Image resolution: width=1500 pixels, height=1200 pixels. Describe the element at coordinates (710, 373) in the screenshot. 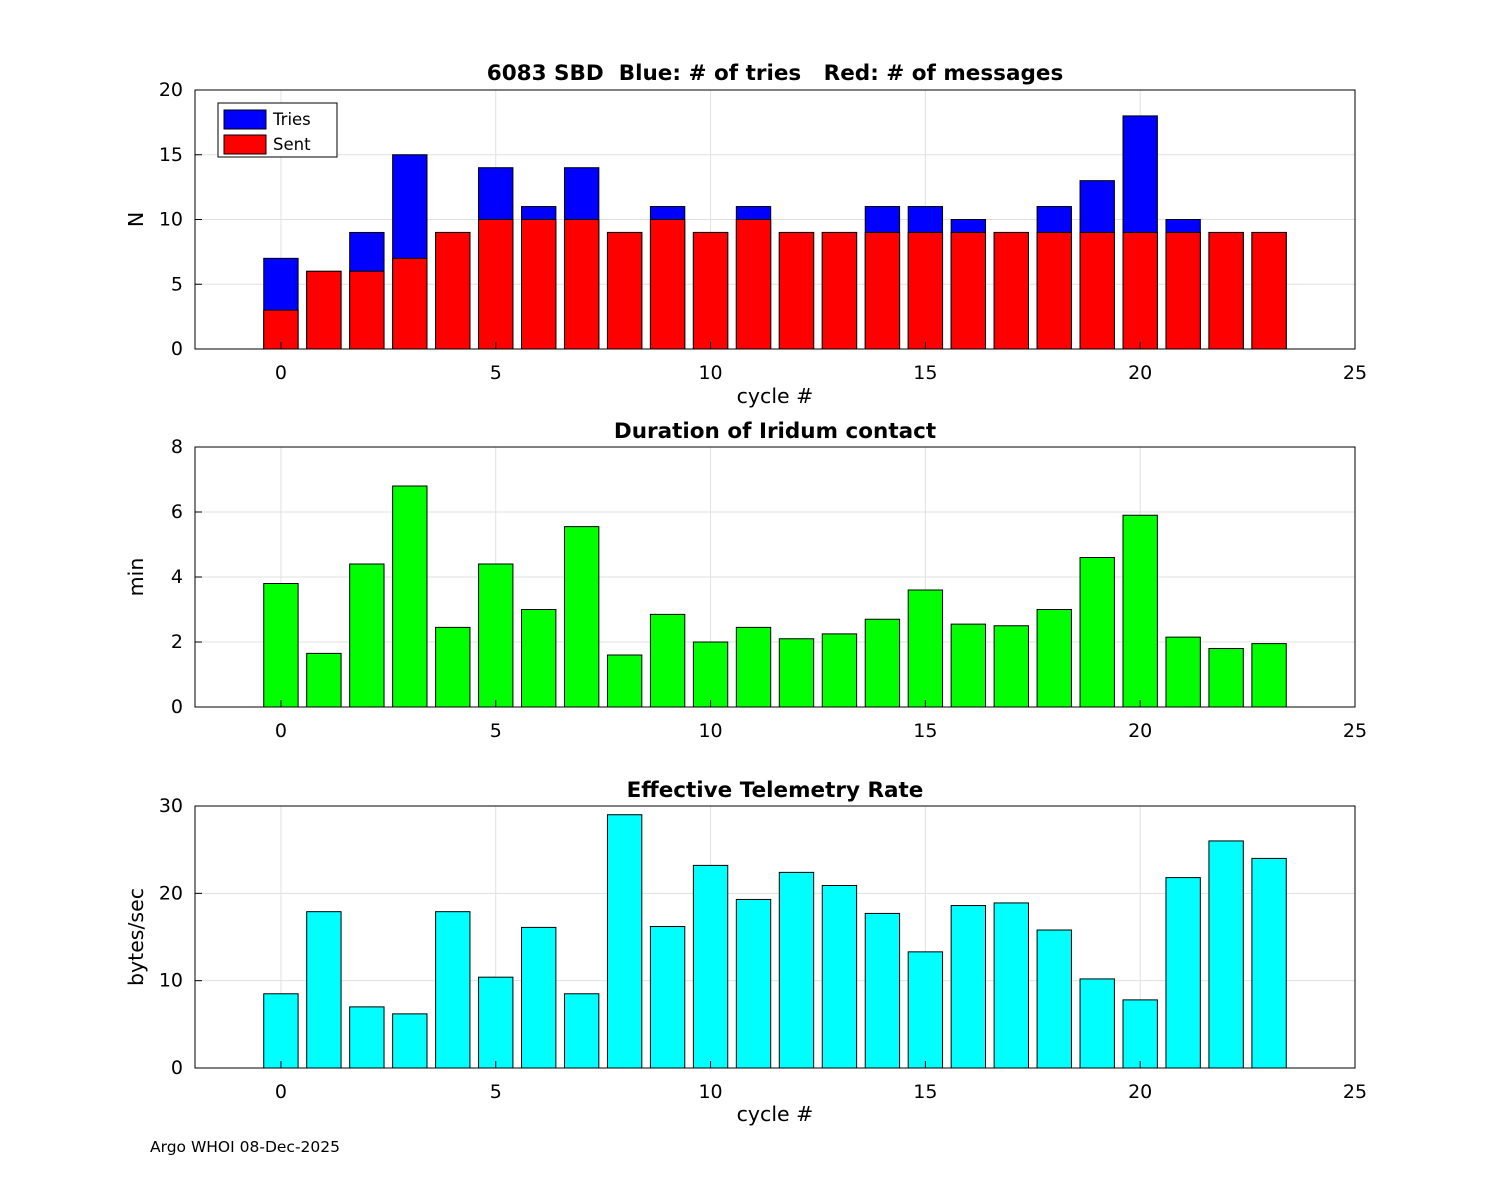

I see `tick-label-x: 10` at that location.